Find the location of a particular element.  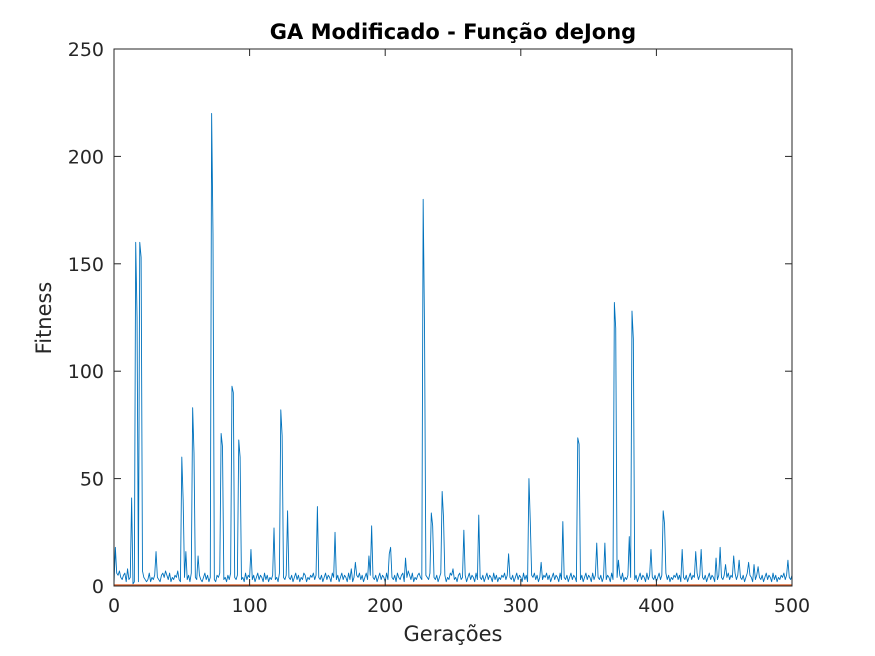

x-tick-label: 500 is located at coordinates (792, 606).